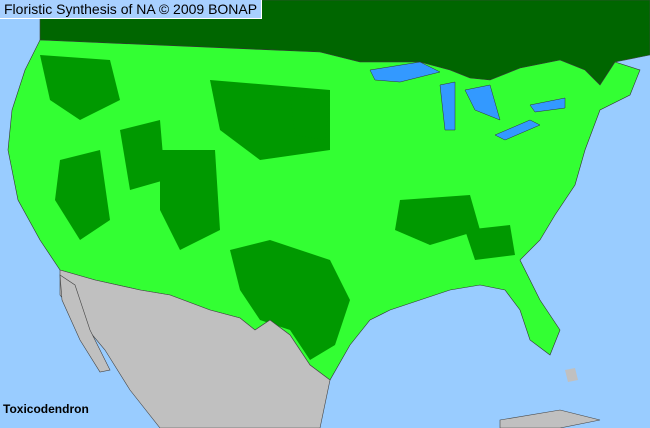 The image size is (650, 428). Describe the element at coordinates (550, 418) in the screenshot. I see `cuba` at that location.